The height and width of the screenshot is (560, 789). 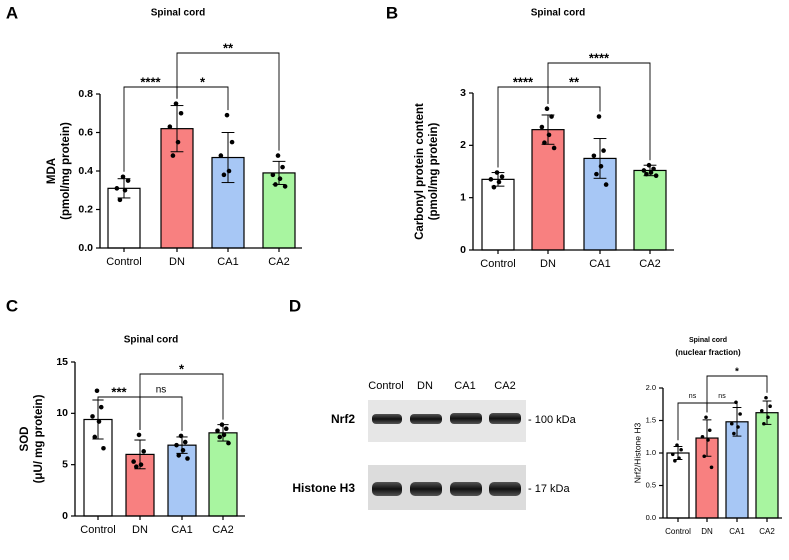 What do you see at coordinates (463, 93) in the screenshot?
I see `y-tick-label: 3` at bounding box center [463, 93].